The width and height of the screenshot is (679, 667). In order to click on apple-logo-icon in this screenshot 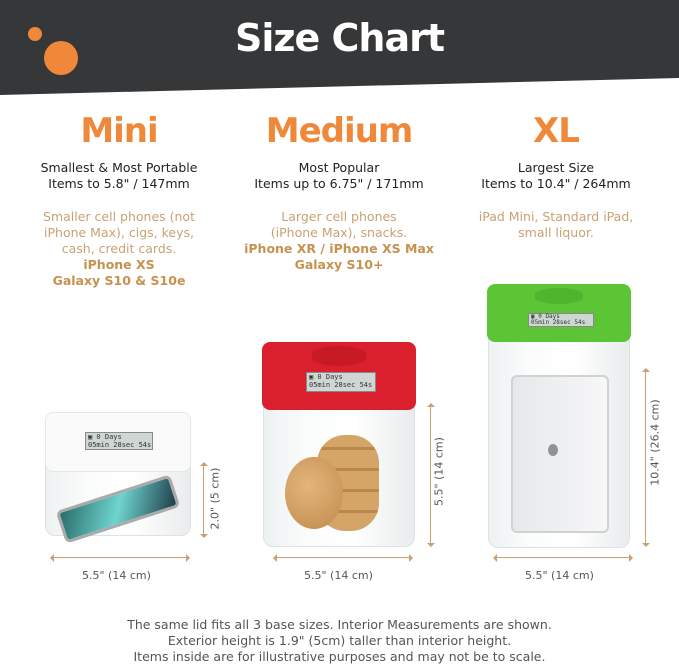, I will do `click(553, 450)`.